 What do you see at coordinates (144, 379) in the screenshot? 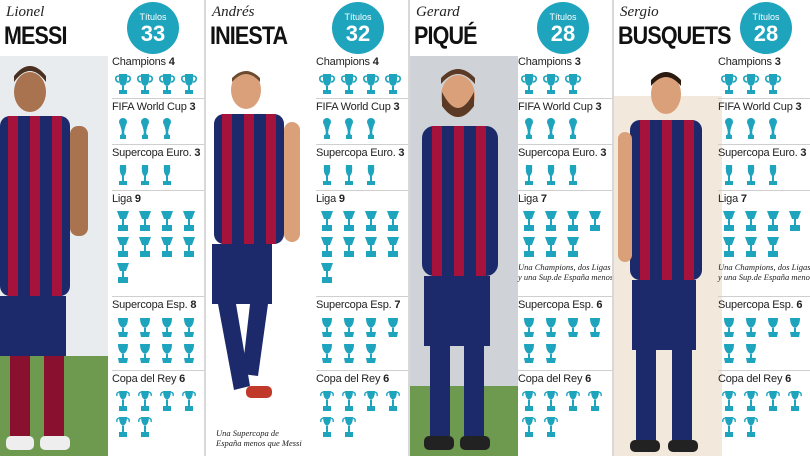
I see `section-label: Copa del Rey` at bounding box center [144, 379].